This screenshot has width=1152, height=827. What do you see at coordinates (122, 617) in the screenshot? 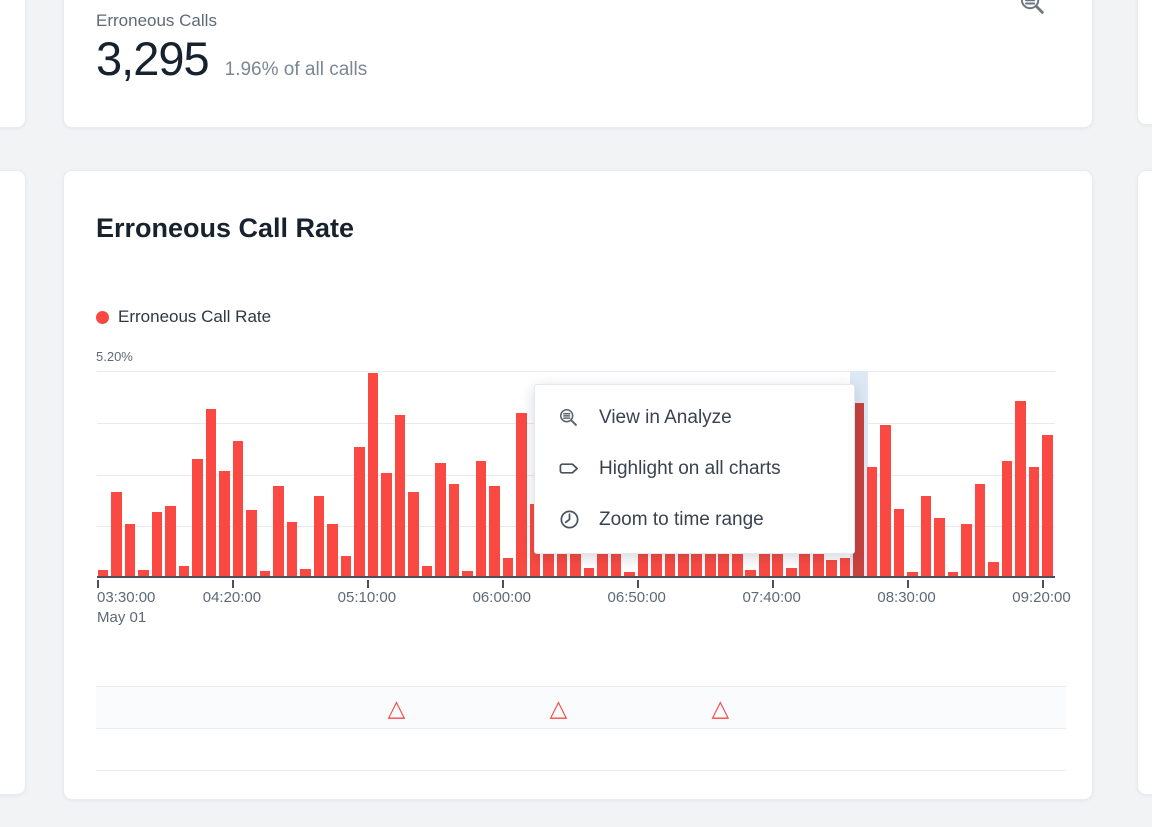
I see `axis-date-label: May 01` at bounding box center [122, 617].